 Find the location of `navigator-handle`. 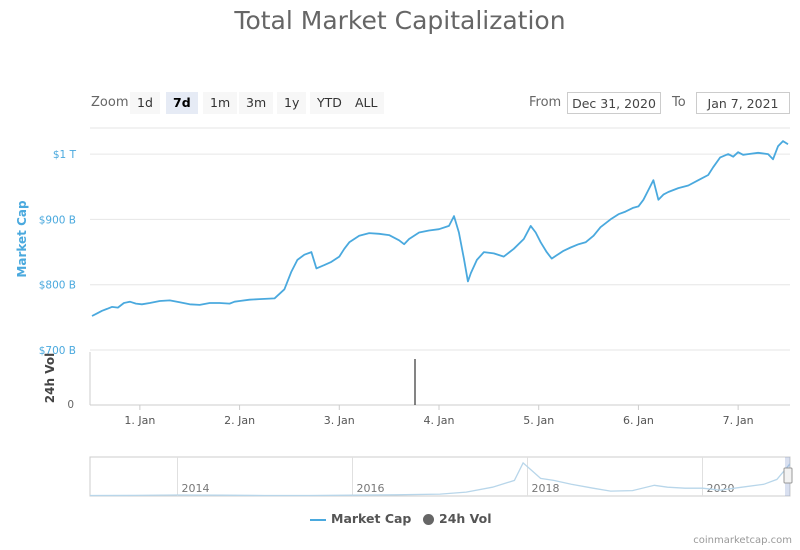

navigator-handle is located at coordinates (788, 475).